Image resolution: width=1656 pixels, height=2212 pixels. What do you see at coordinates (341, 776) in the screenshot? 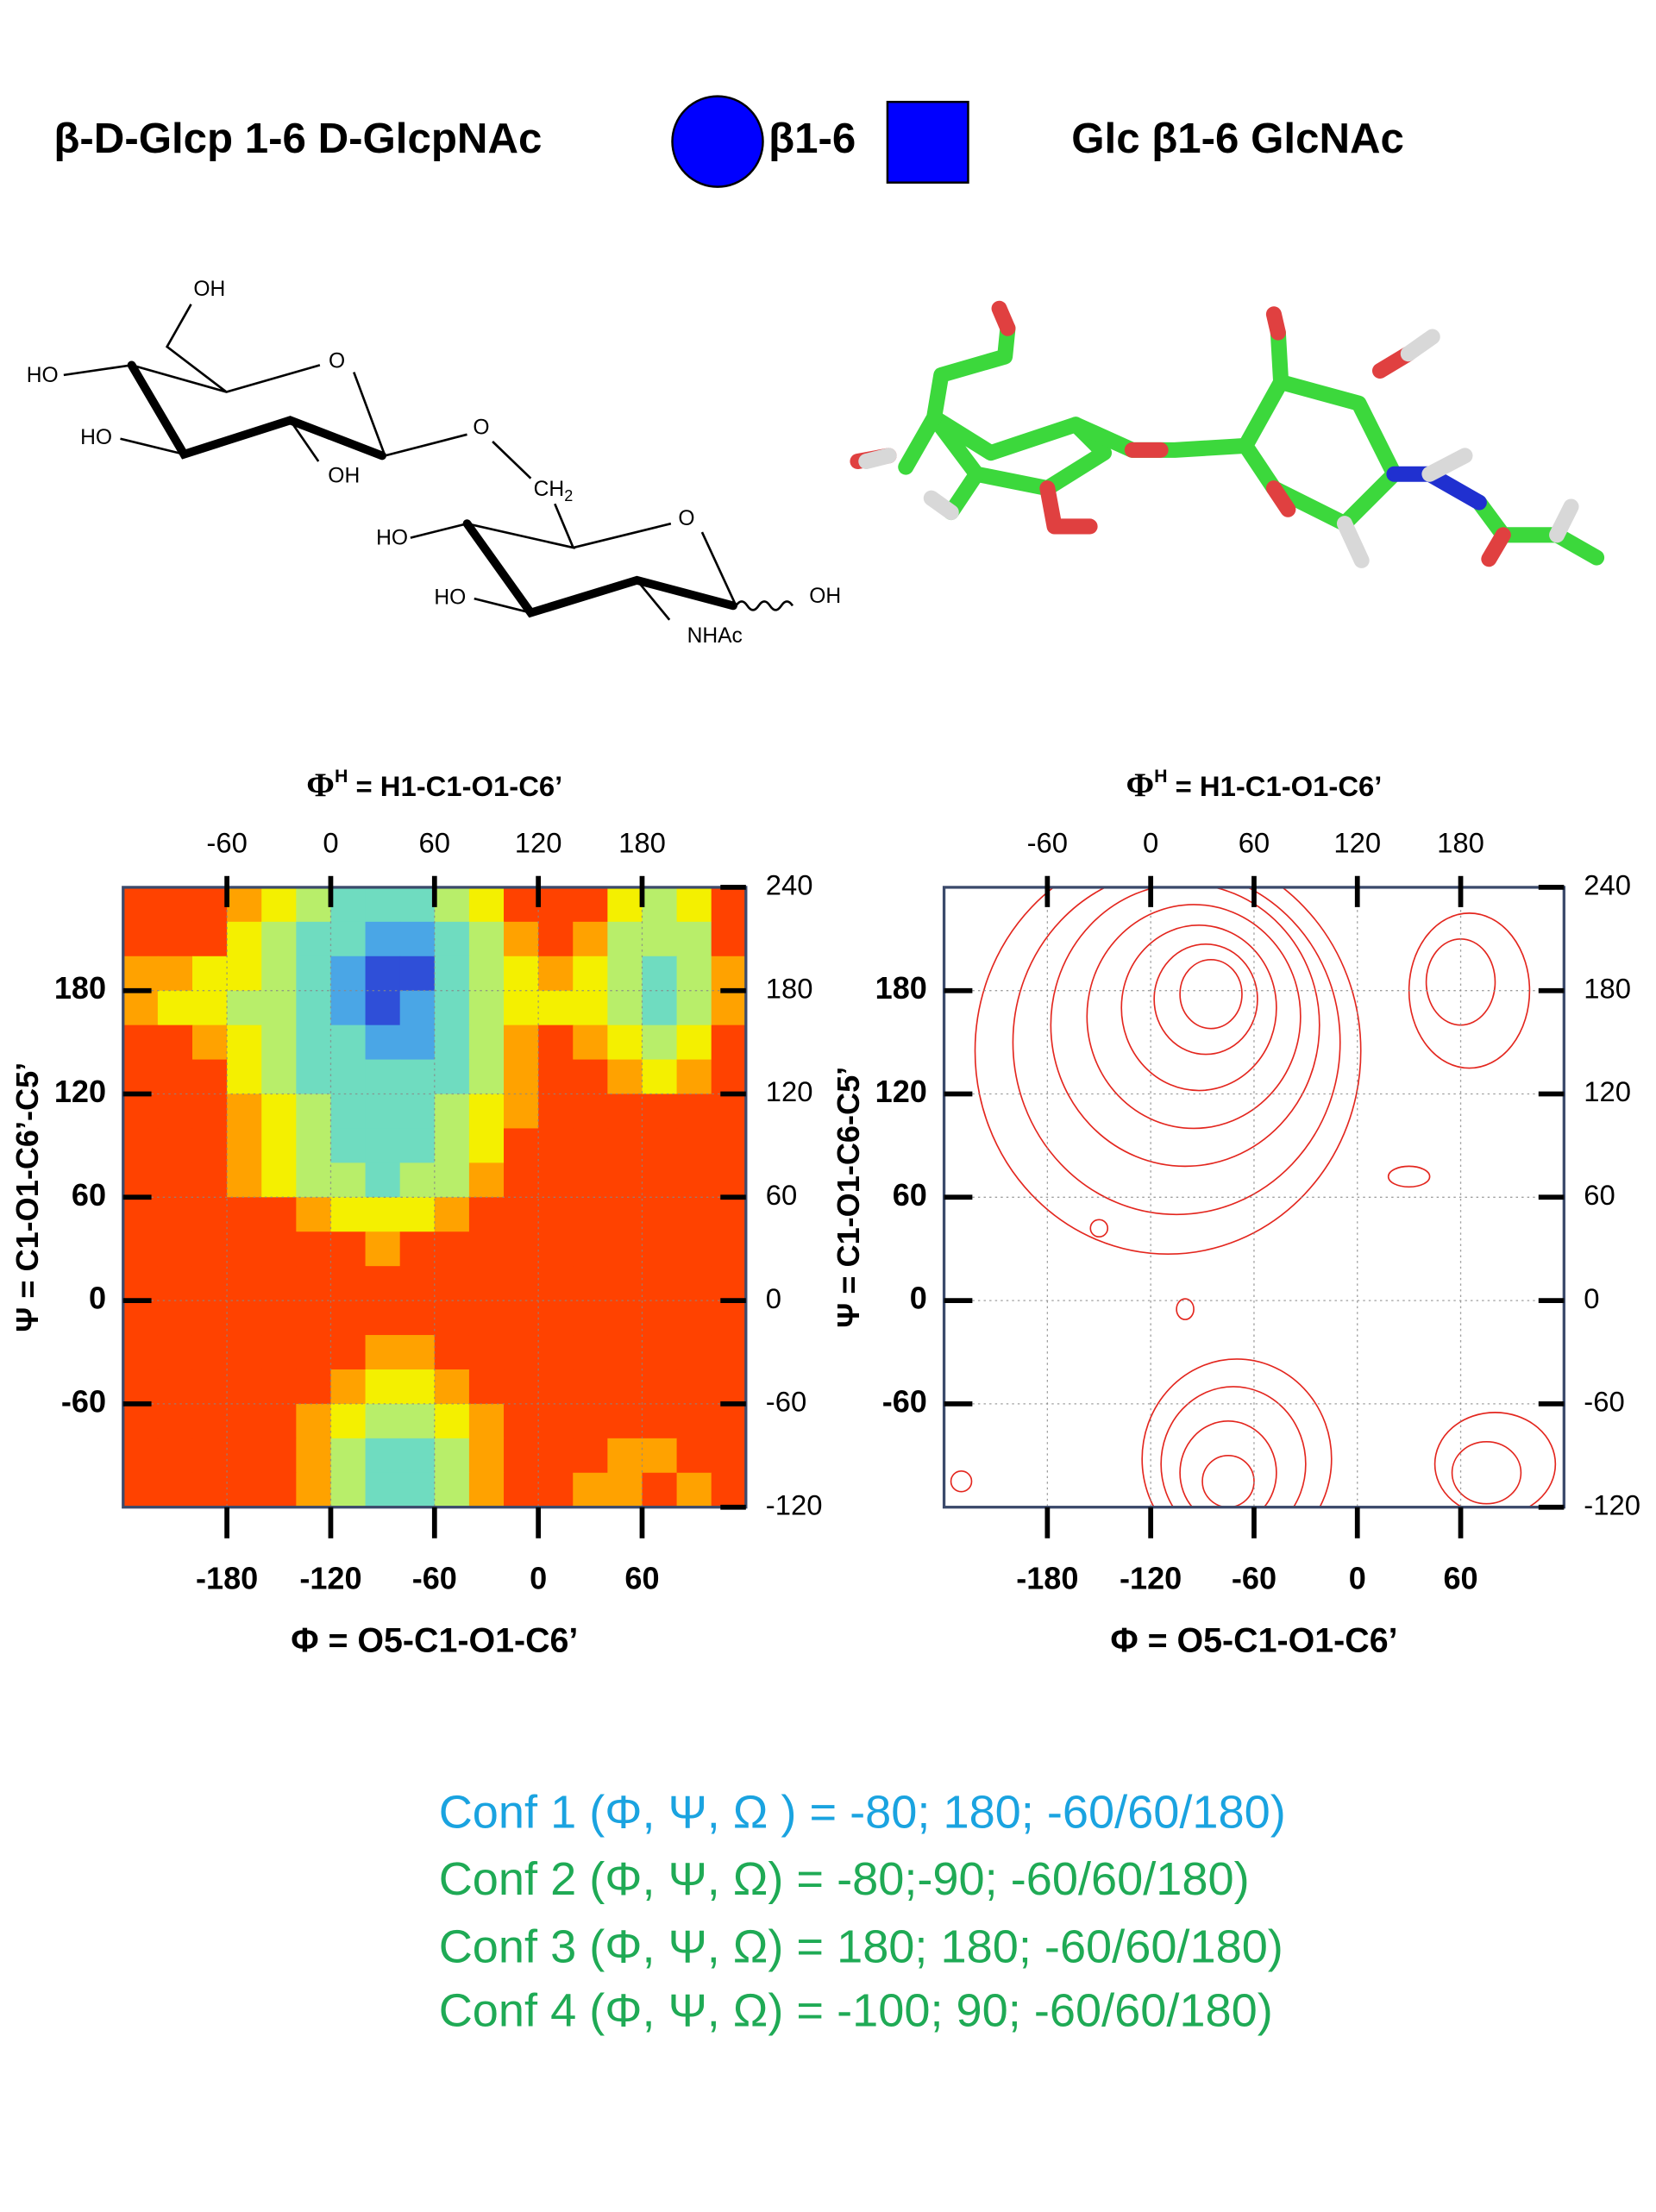
I see `x2-axis-superscript: H` at bounding box center [341, 776].